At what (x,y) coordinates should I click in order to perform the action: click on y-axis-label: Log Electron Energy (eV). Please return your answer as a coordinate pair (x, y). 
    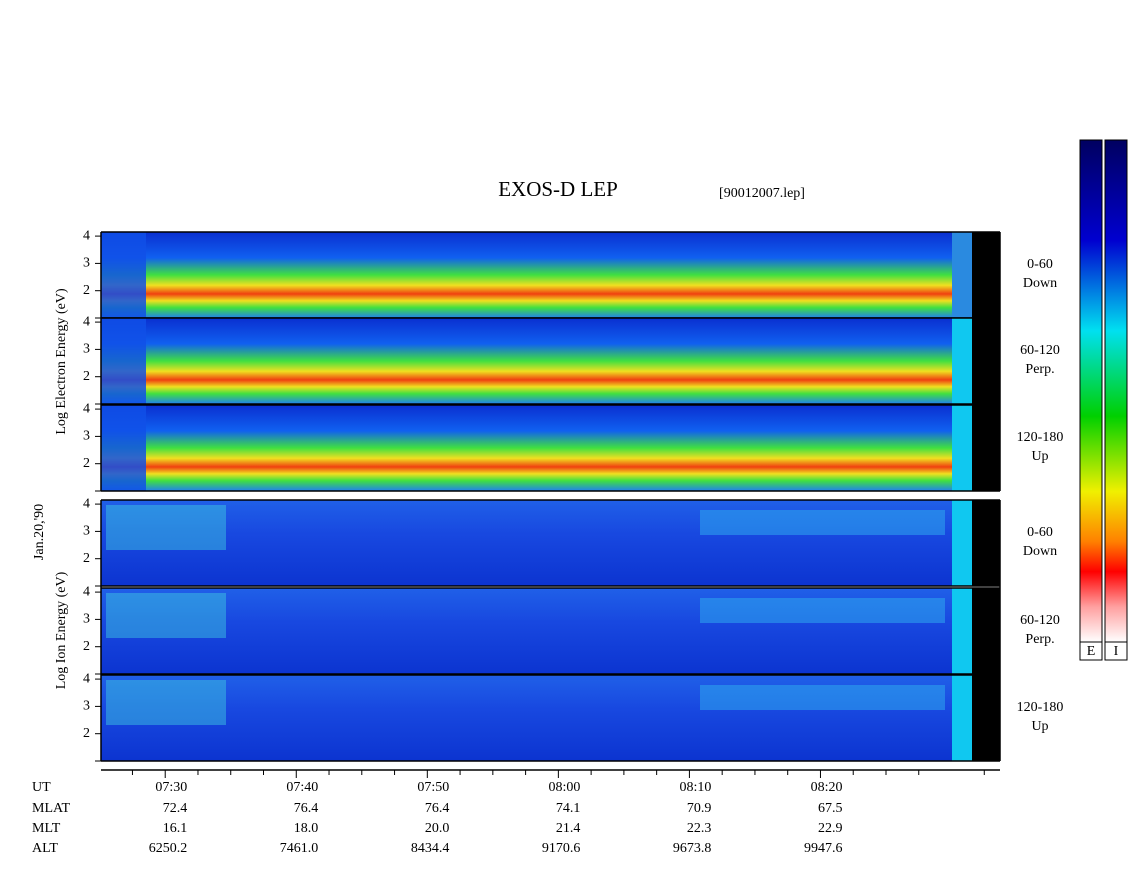
    Looking at the image, I should click on (61, 361).